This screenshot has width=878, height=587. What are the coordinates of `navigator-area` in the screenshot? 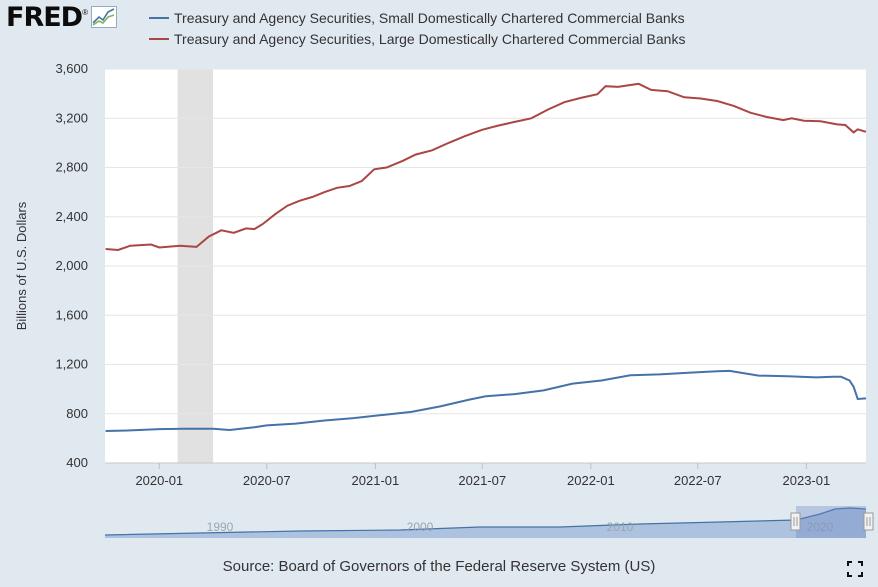 It's located at (485, 523).